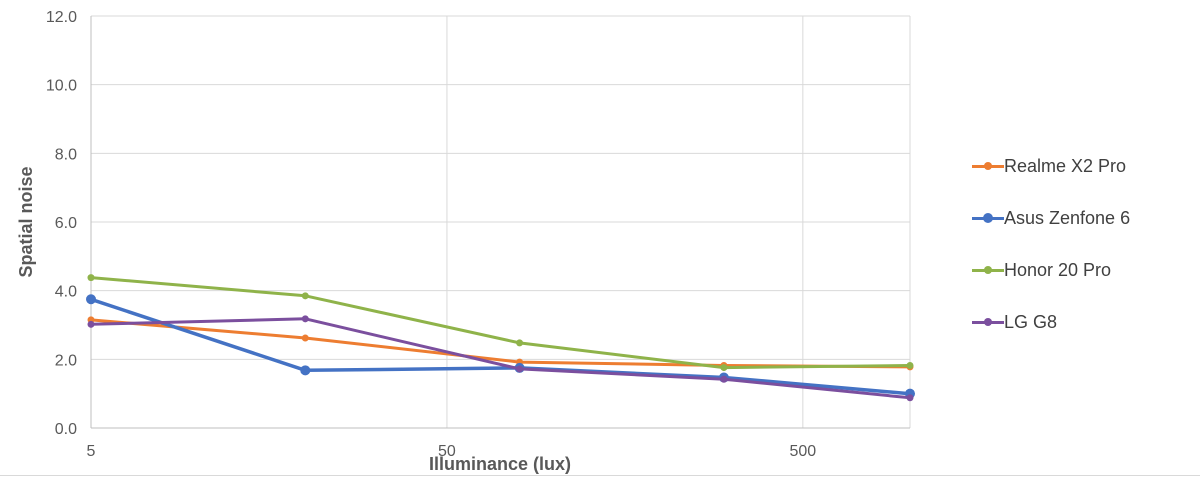 Image resolution: width=1200 pixels, height=477 pixels. I want to click on series-lg-g8, so click(500, 358).